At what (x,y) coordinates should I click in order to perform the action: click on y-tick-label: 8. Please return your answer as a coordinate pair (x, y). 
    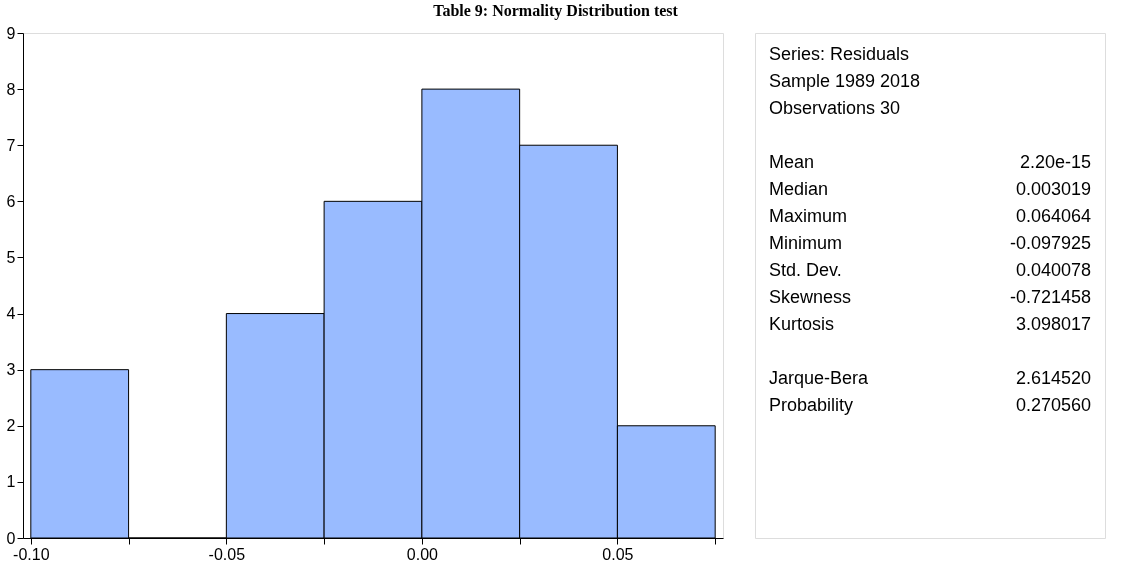
    Looking at the image, I should click on (11, 89).